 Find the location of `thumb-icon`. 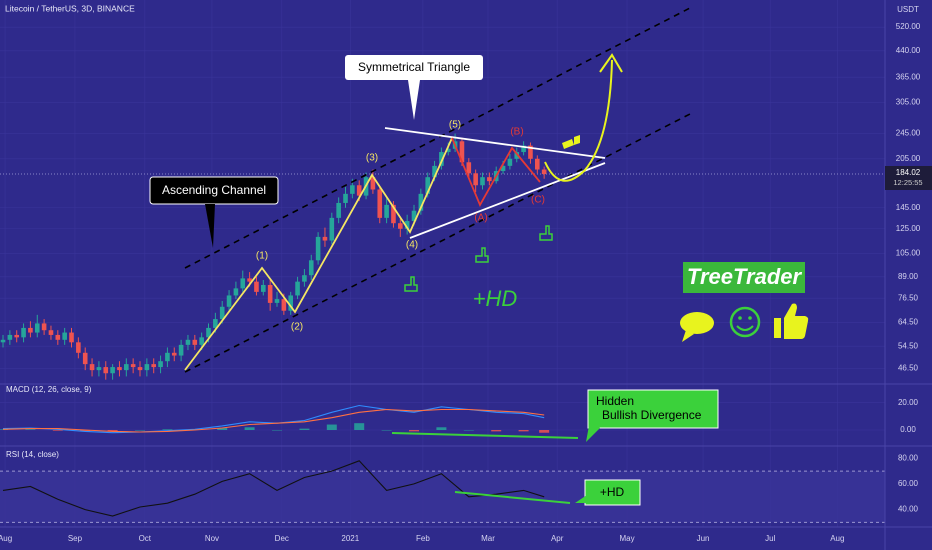

thumb-icon is located at coordinates (777, 328).